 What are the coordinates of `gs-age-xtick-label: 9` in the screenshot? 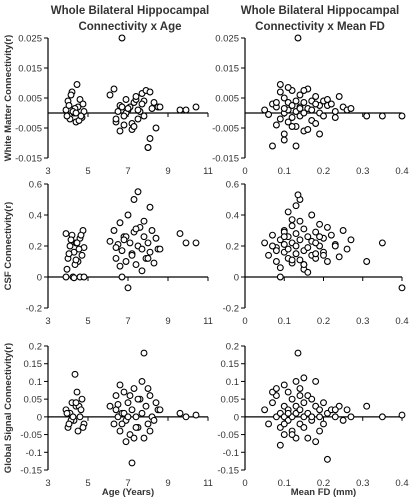 It's located at (167, 483).